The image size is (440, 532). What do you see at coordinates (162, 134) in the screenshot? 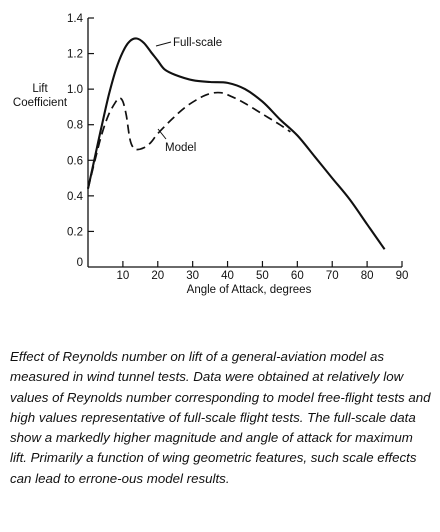
I see `leader-model` at bounding box center [162, 134].